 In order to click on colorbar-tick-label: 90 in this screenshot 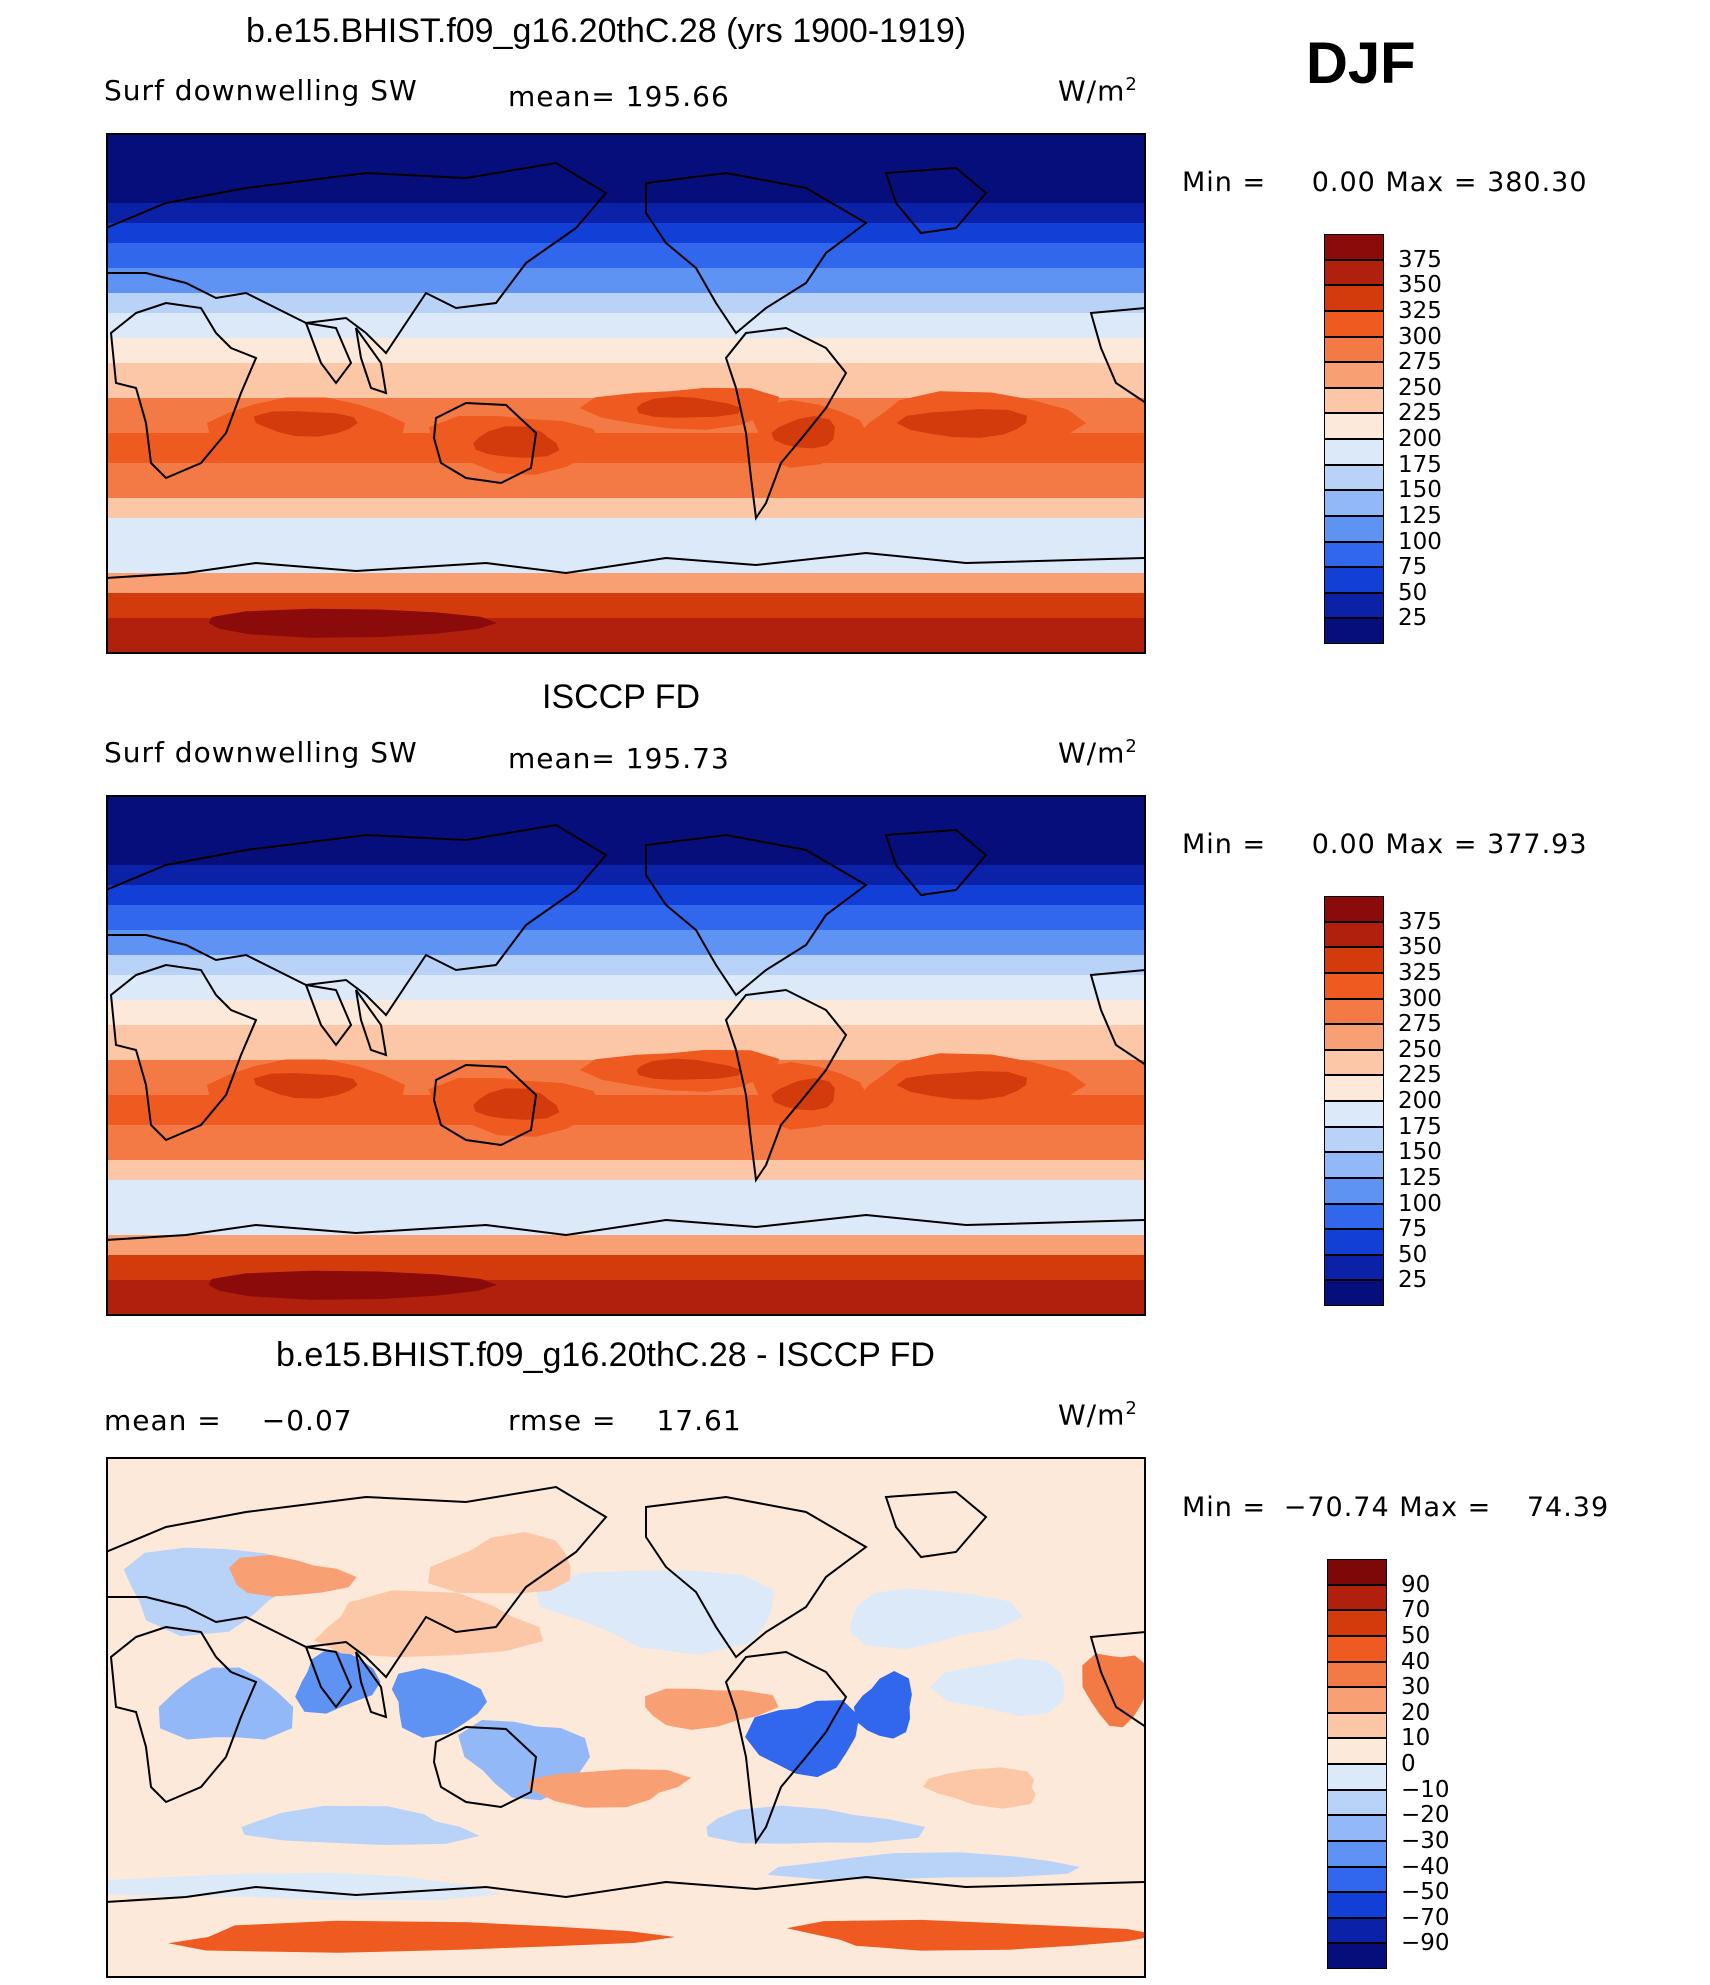, I will do `click(1416, 1584)`.